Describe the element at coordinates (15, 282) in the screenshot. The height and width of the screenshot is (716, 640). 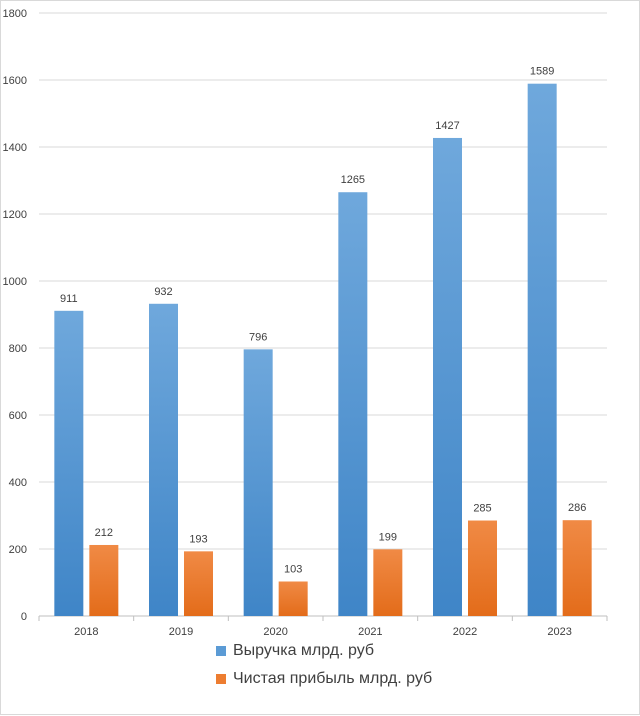
I see `y-tick-label: 1000` at that location.